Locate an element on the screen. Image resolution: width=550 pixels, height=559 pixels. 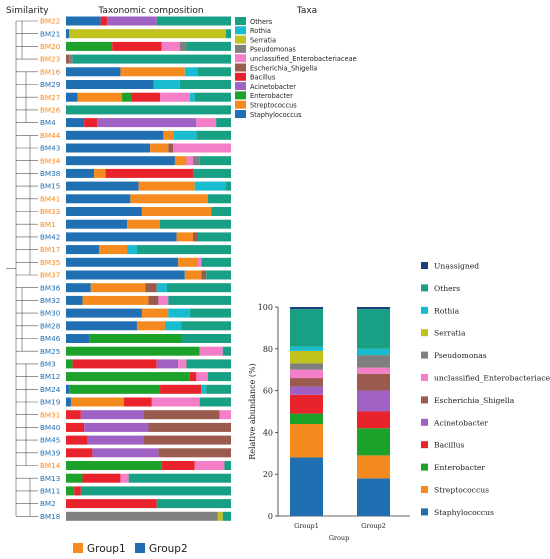
sample-label-bm25: BM25 is located at coordinates (50, 351).